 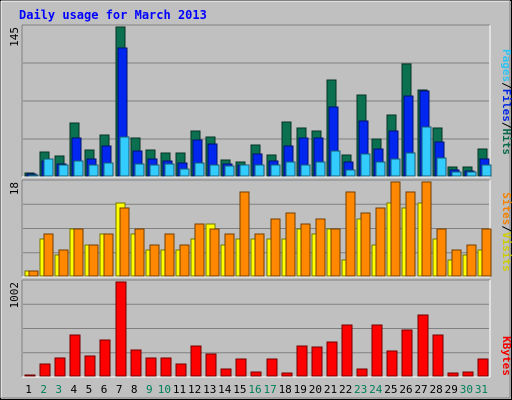 What do you see at coordinates (149, 389) in the screenshot?
I see `day-label-9: 9` at bounding box center [149, 389].